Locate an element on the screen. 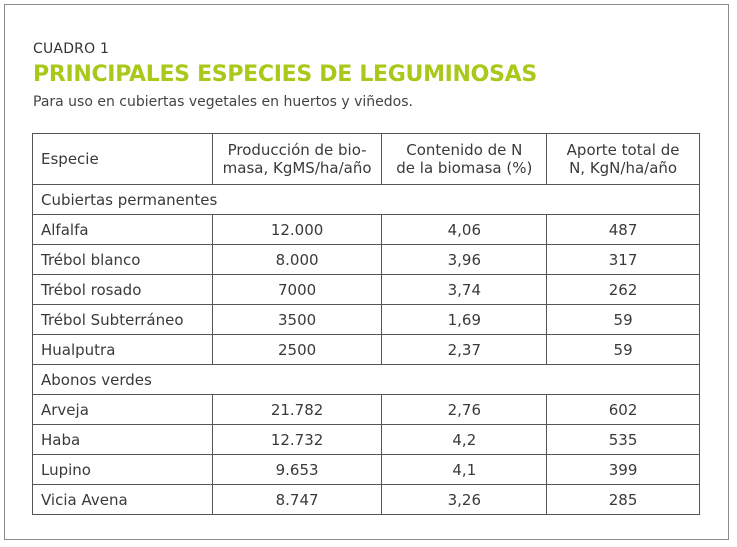 This screenshot has width=737, height=547. value-cell: 3,26 is located at coordinates (464, 499).